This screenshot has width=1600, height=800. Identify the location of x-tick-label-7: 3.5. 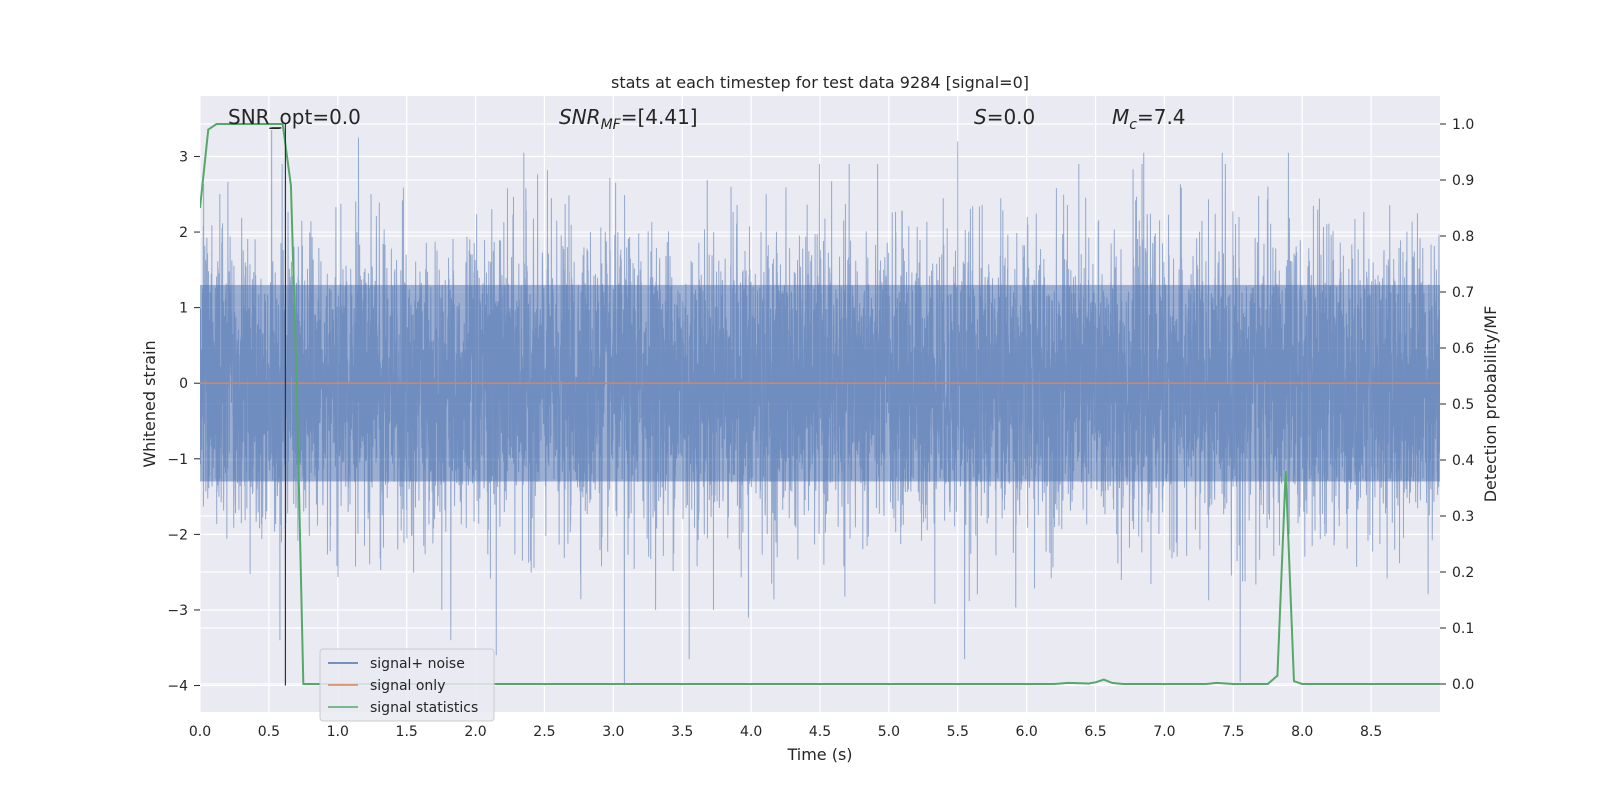
(682, 732).